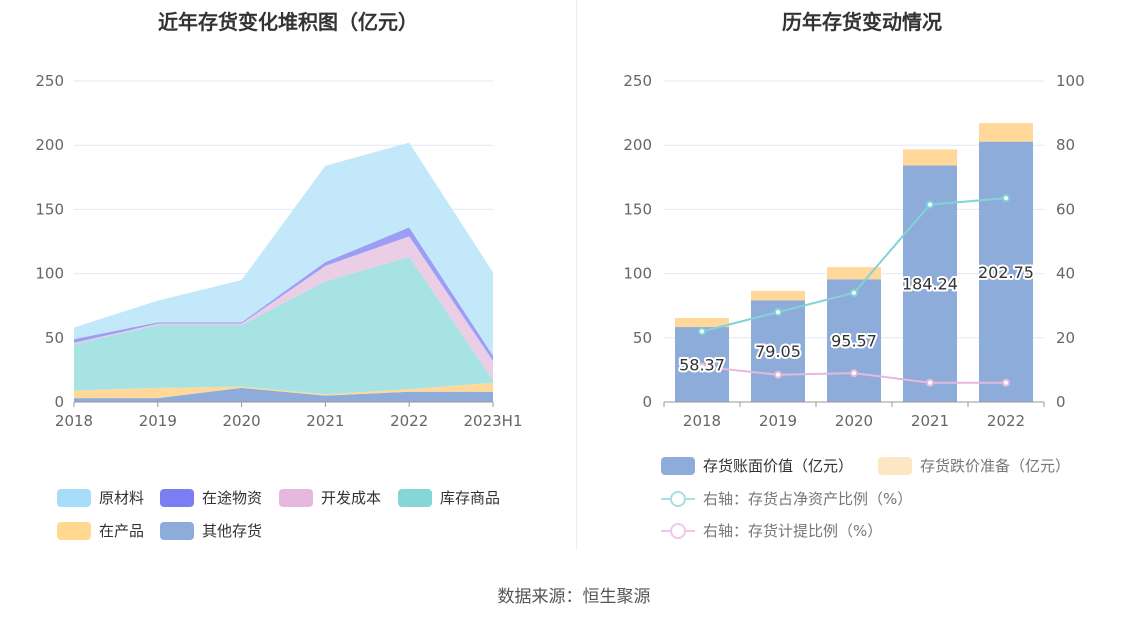  I want to click on legend-item: 存货跌价准备（亿元）, so click(974, 465).